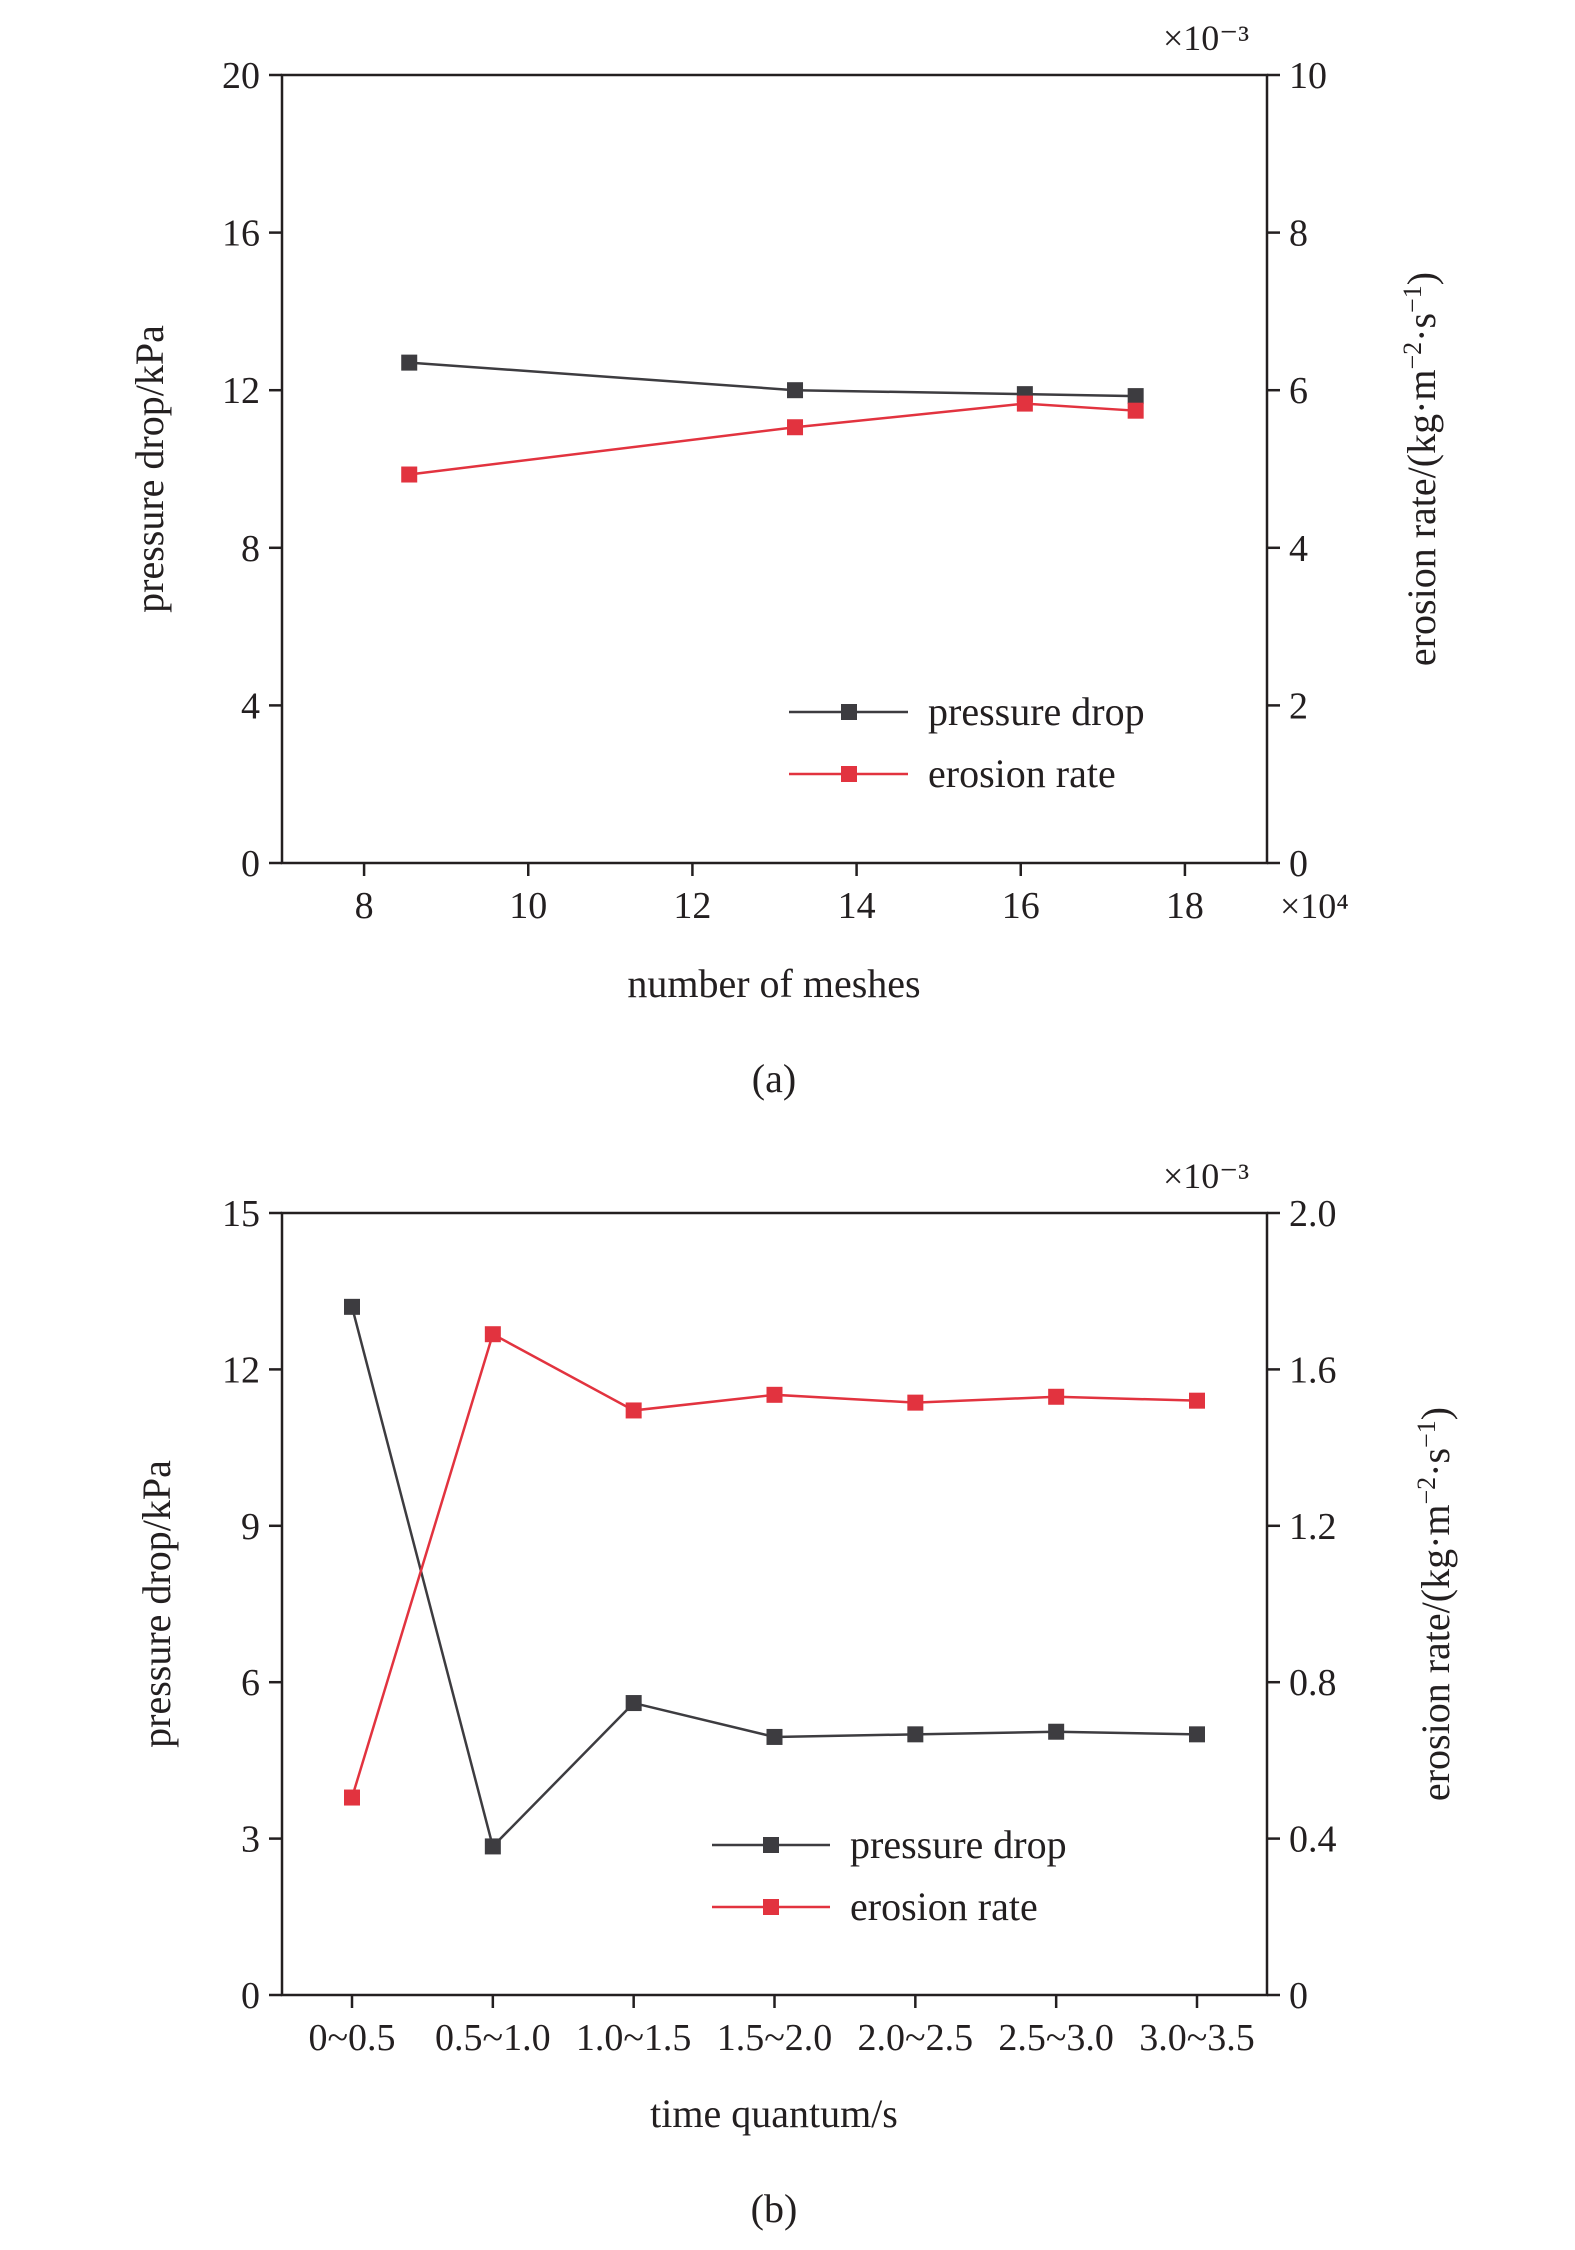 This screenshot has height=2250, width=1575. I want to click on caption-b: (b), so click(774, 2208).